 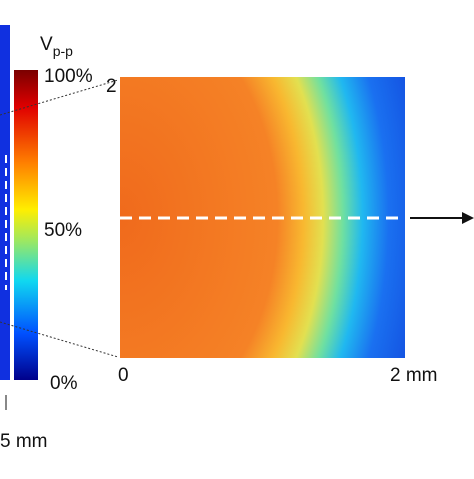 I want to click on left-x-label: 5 mm, so click(x=24, y=441).